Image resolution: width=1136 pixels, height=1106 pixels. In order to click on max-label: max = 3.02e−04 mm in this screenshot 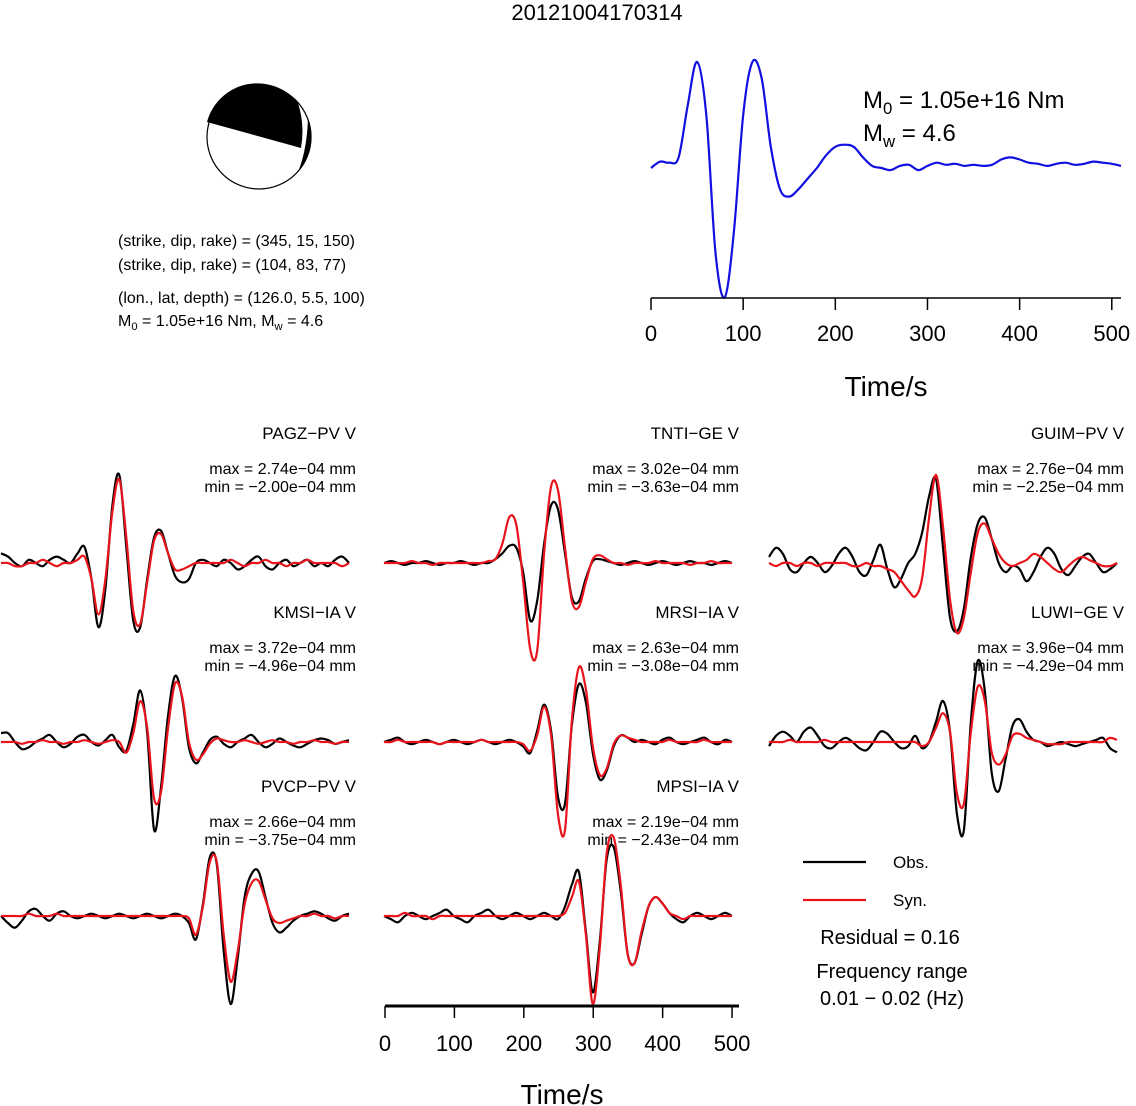, I will do `click(665, 469)`.